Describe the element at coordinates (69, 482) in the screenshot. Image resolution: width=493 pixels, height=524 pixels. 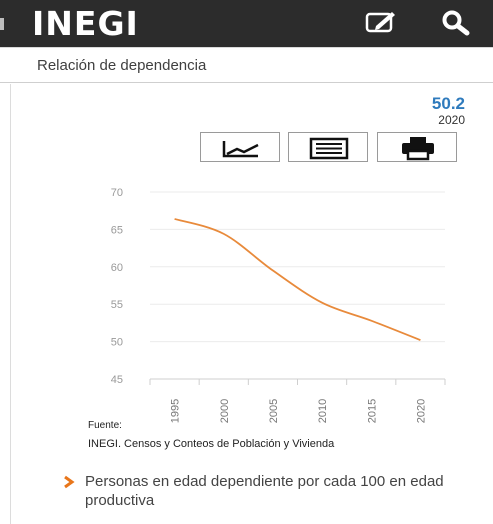
I see `chevron-right-icon` at that location.